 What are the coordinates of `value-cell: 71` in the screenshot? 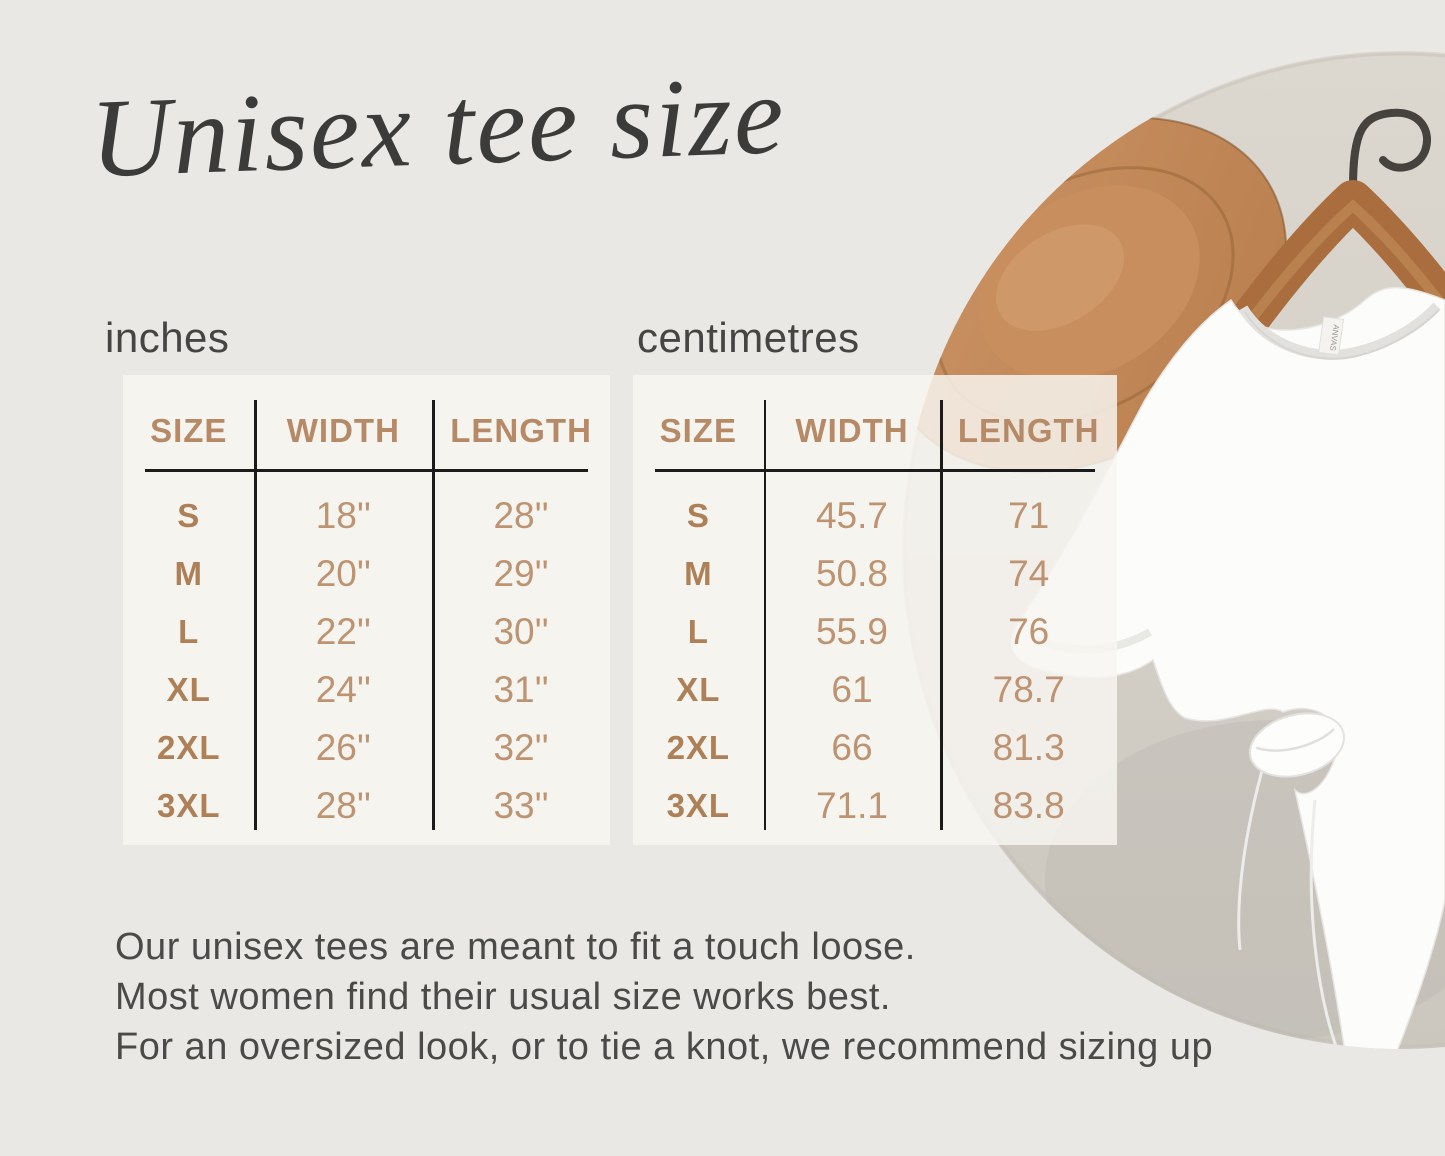 It's located at (1029, 515).